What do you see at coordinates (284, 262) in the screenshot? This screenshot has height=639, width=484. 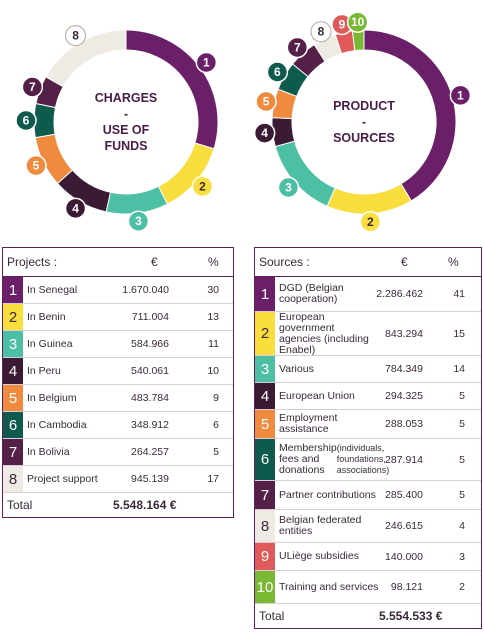 I see `sources-header-label: Sources :` at bounding box center [284, 262].